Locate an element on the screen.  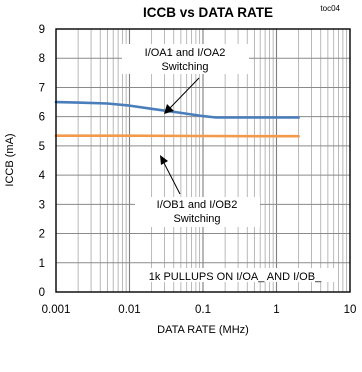
y-tick-label: 2 is located at coordinates (42, 235).